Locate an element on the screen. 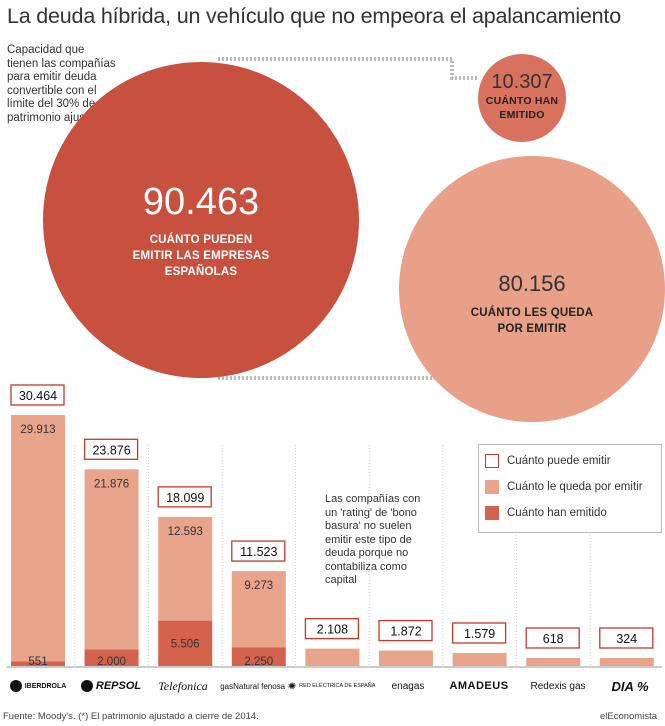 This screenshot has height=726, width=665. red-electrica-icon: ✺ is located at coordinates (292, 685).